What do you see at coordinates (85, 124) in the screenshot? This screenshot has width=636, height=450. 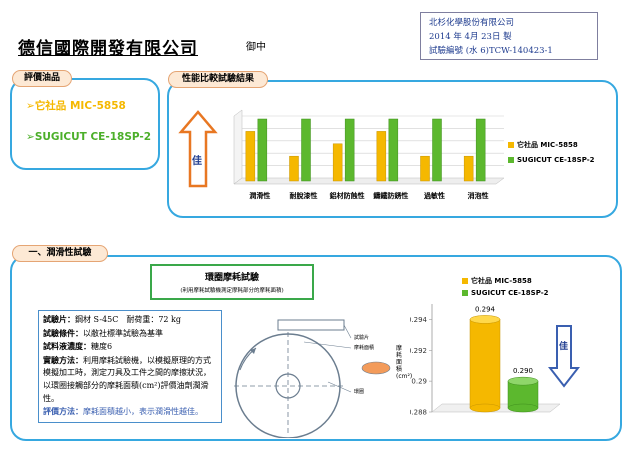 I see `products-frame` at bounding box center [85, 124].